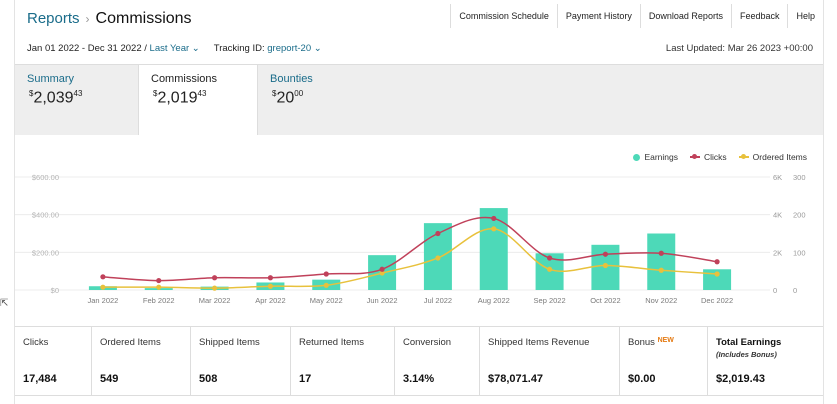 The width and height of the screenshot is (837, 404). Describe the element at coordinates (665, 340) in the screenshot. I see `new-badge: NEW` at that location.